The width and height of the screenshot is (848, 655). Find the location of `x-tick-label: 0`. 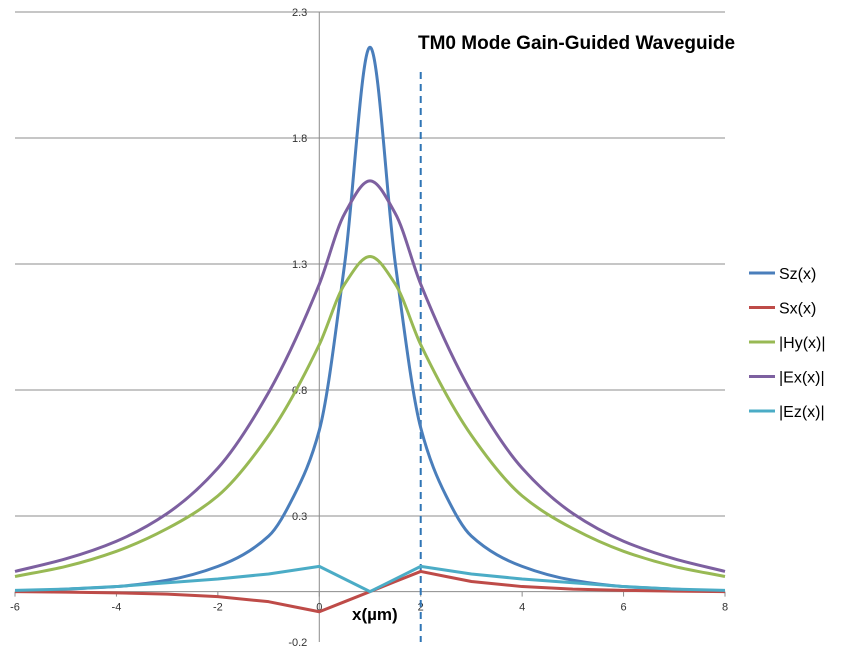

x-tick-label: 0 is located at coordinates (319, 608).